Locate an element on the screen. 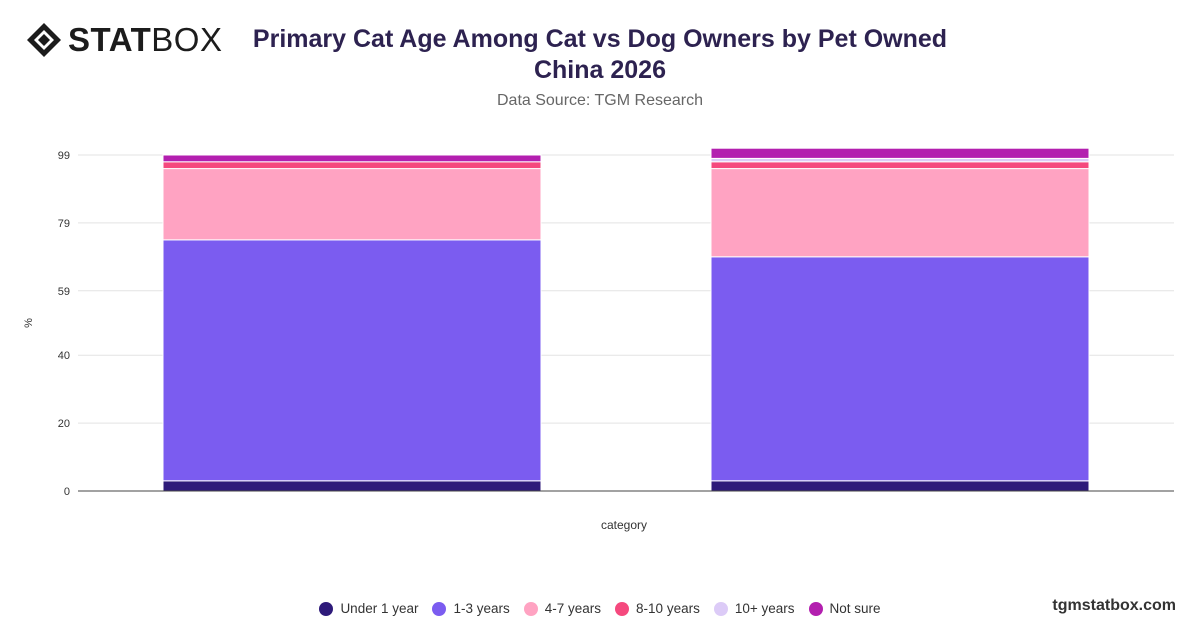 The height and width of the screenshot is (628, 1200). legend-item: 8-10 years is located at coordinates (657, 608).